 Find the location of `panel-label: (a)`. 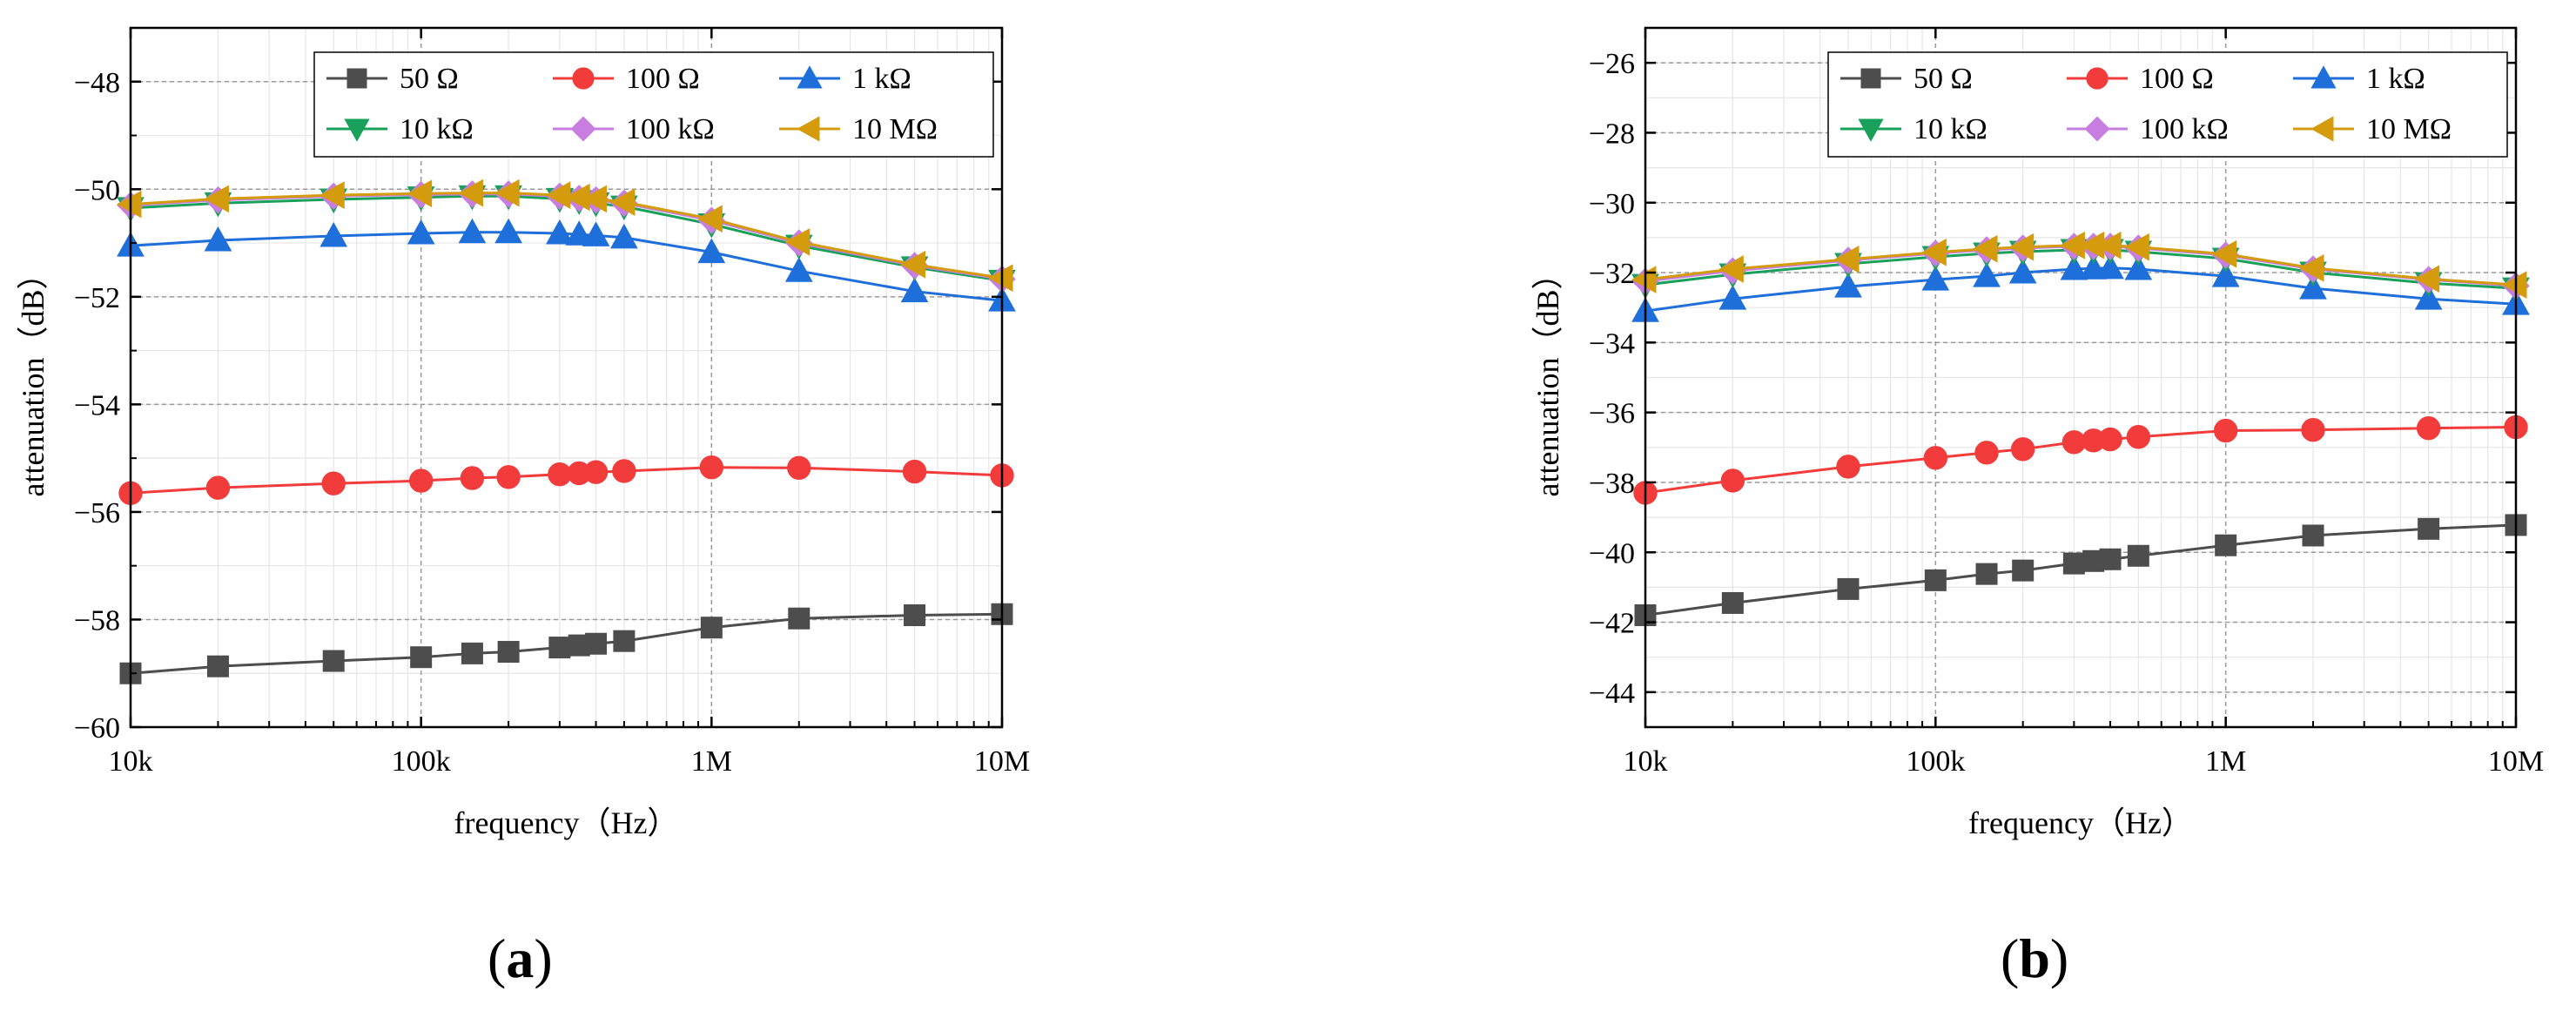

panel-label: (a) is located at coordinates (520, 958).